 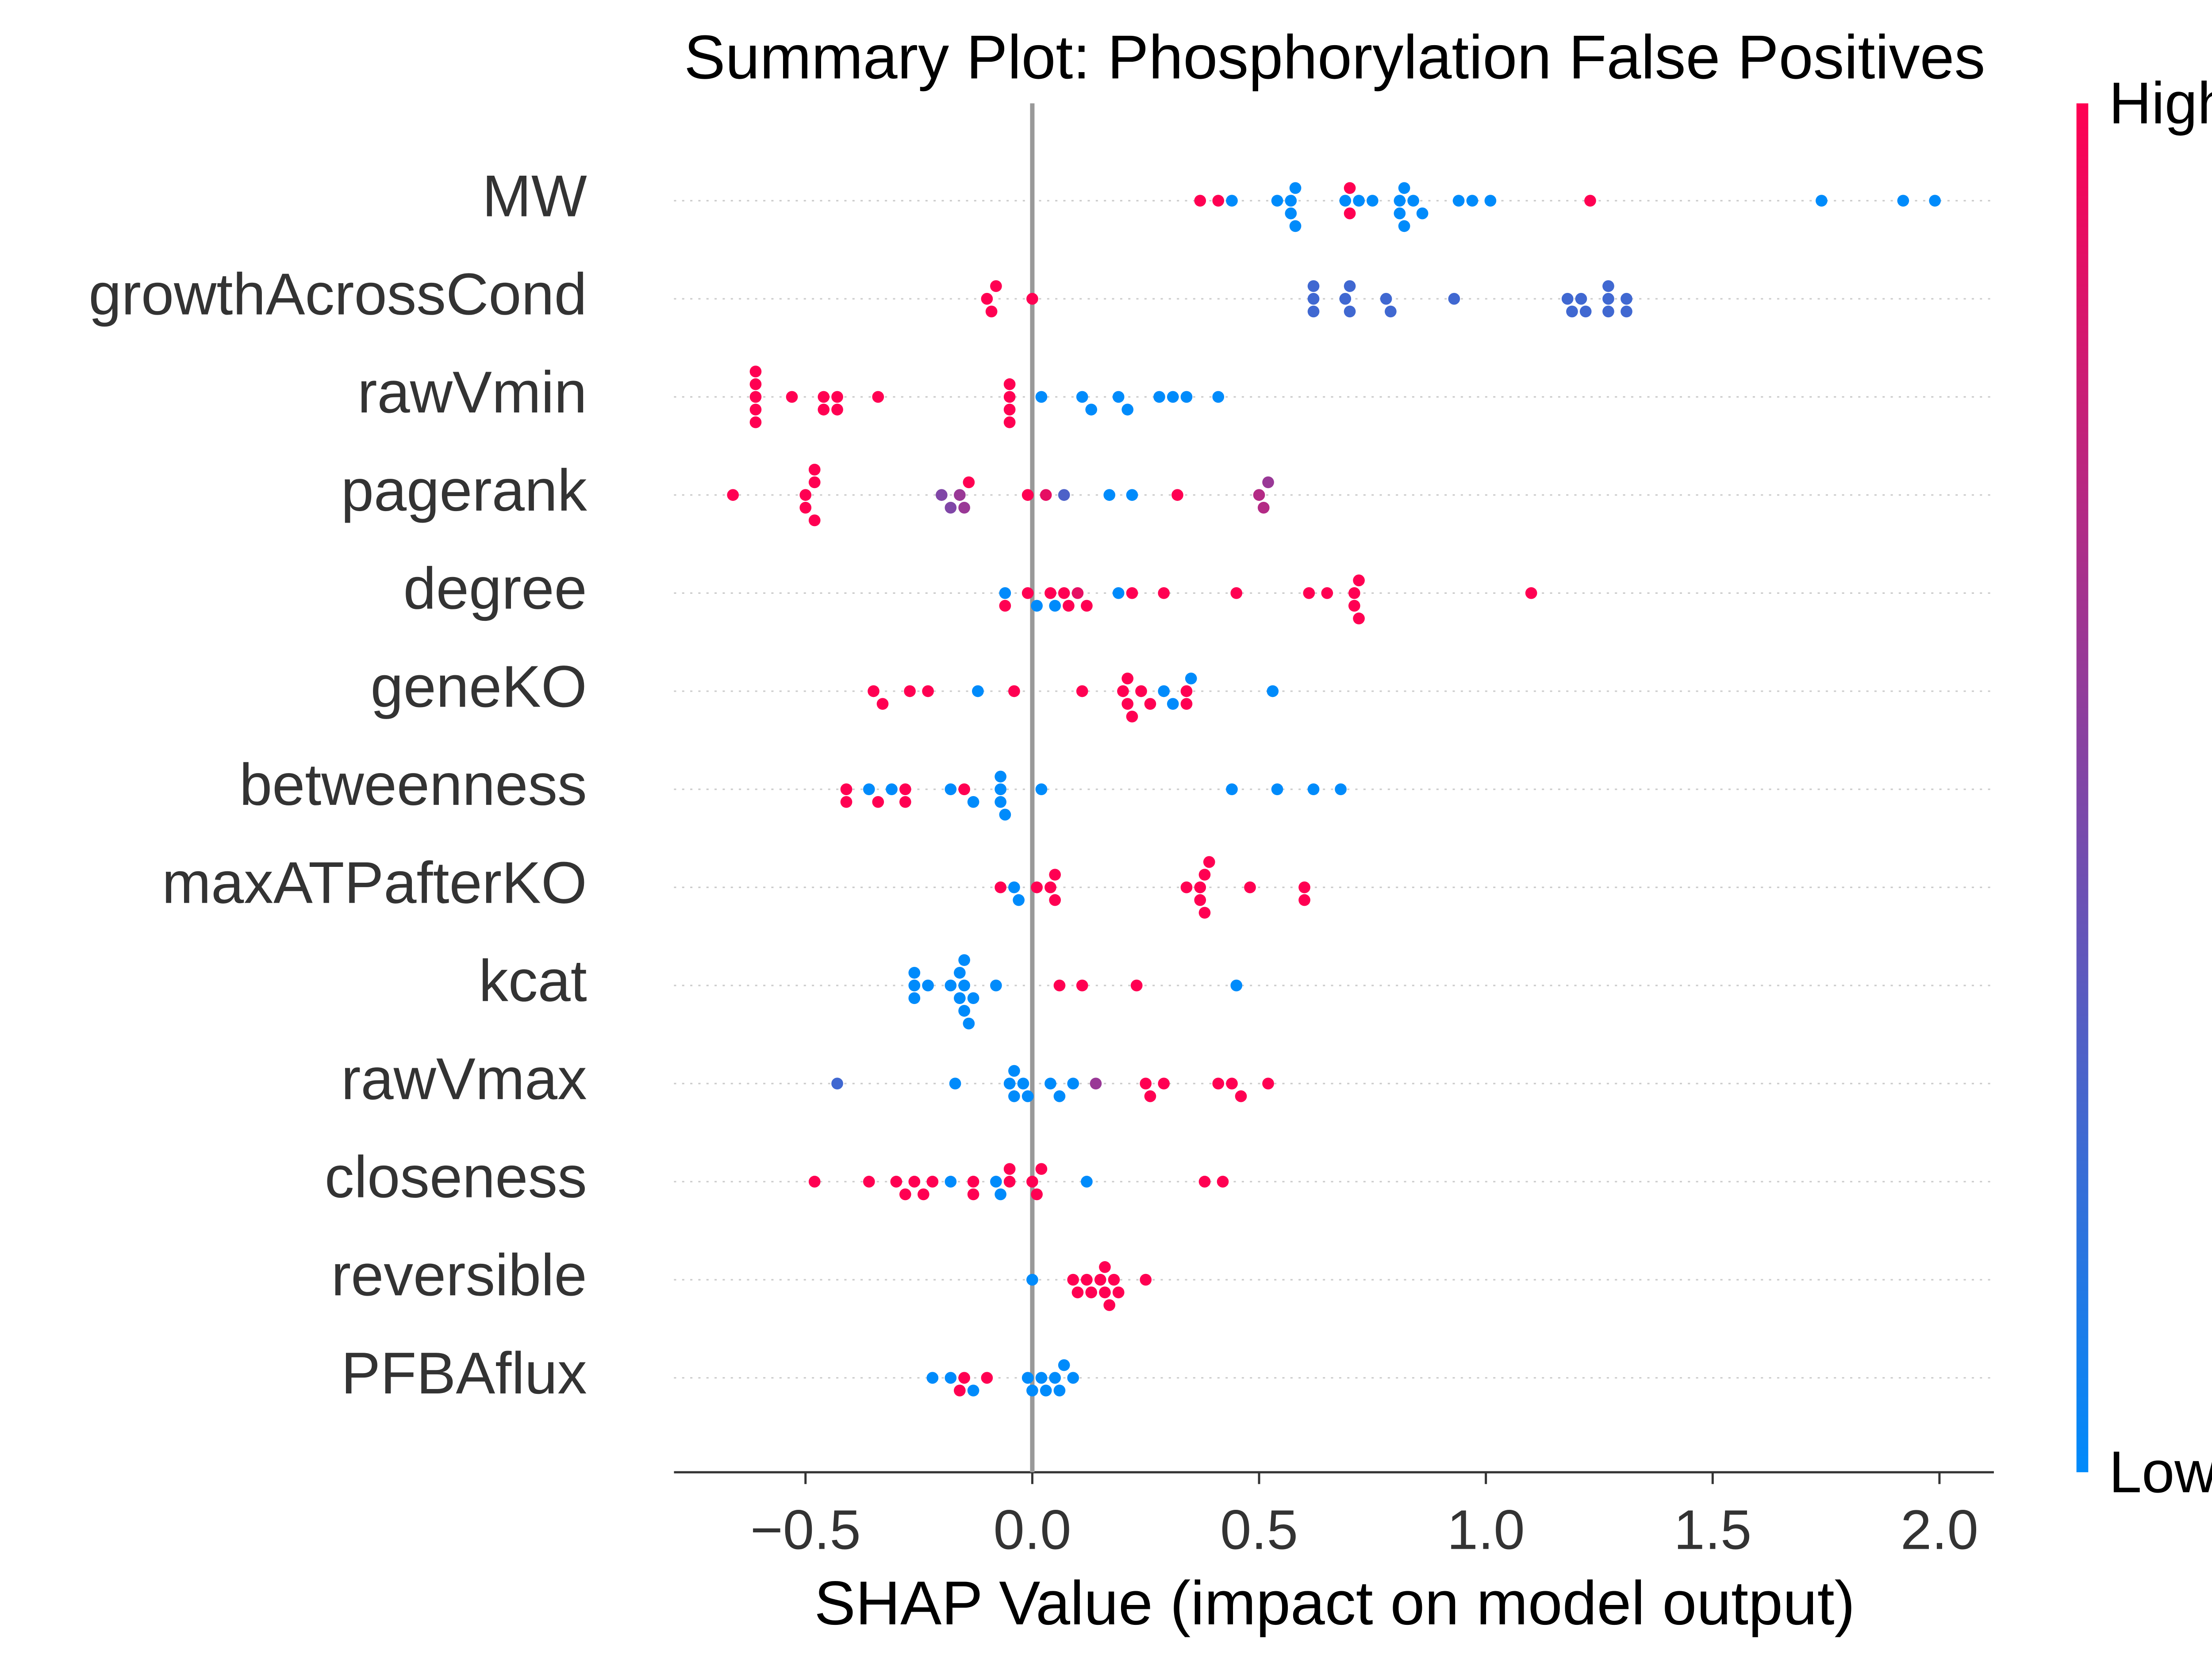 I want to click on y-tick-label: maxATPafterKO, so click(x=375, y=883).